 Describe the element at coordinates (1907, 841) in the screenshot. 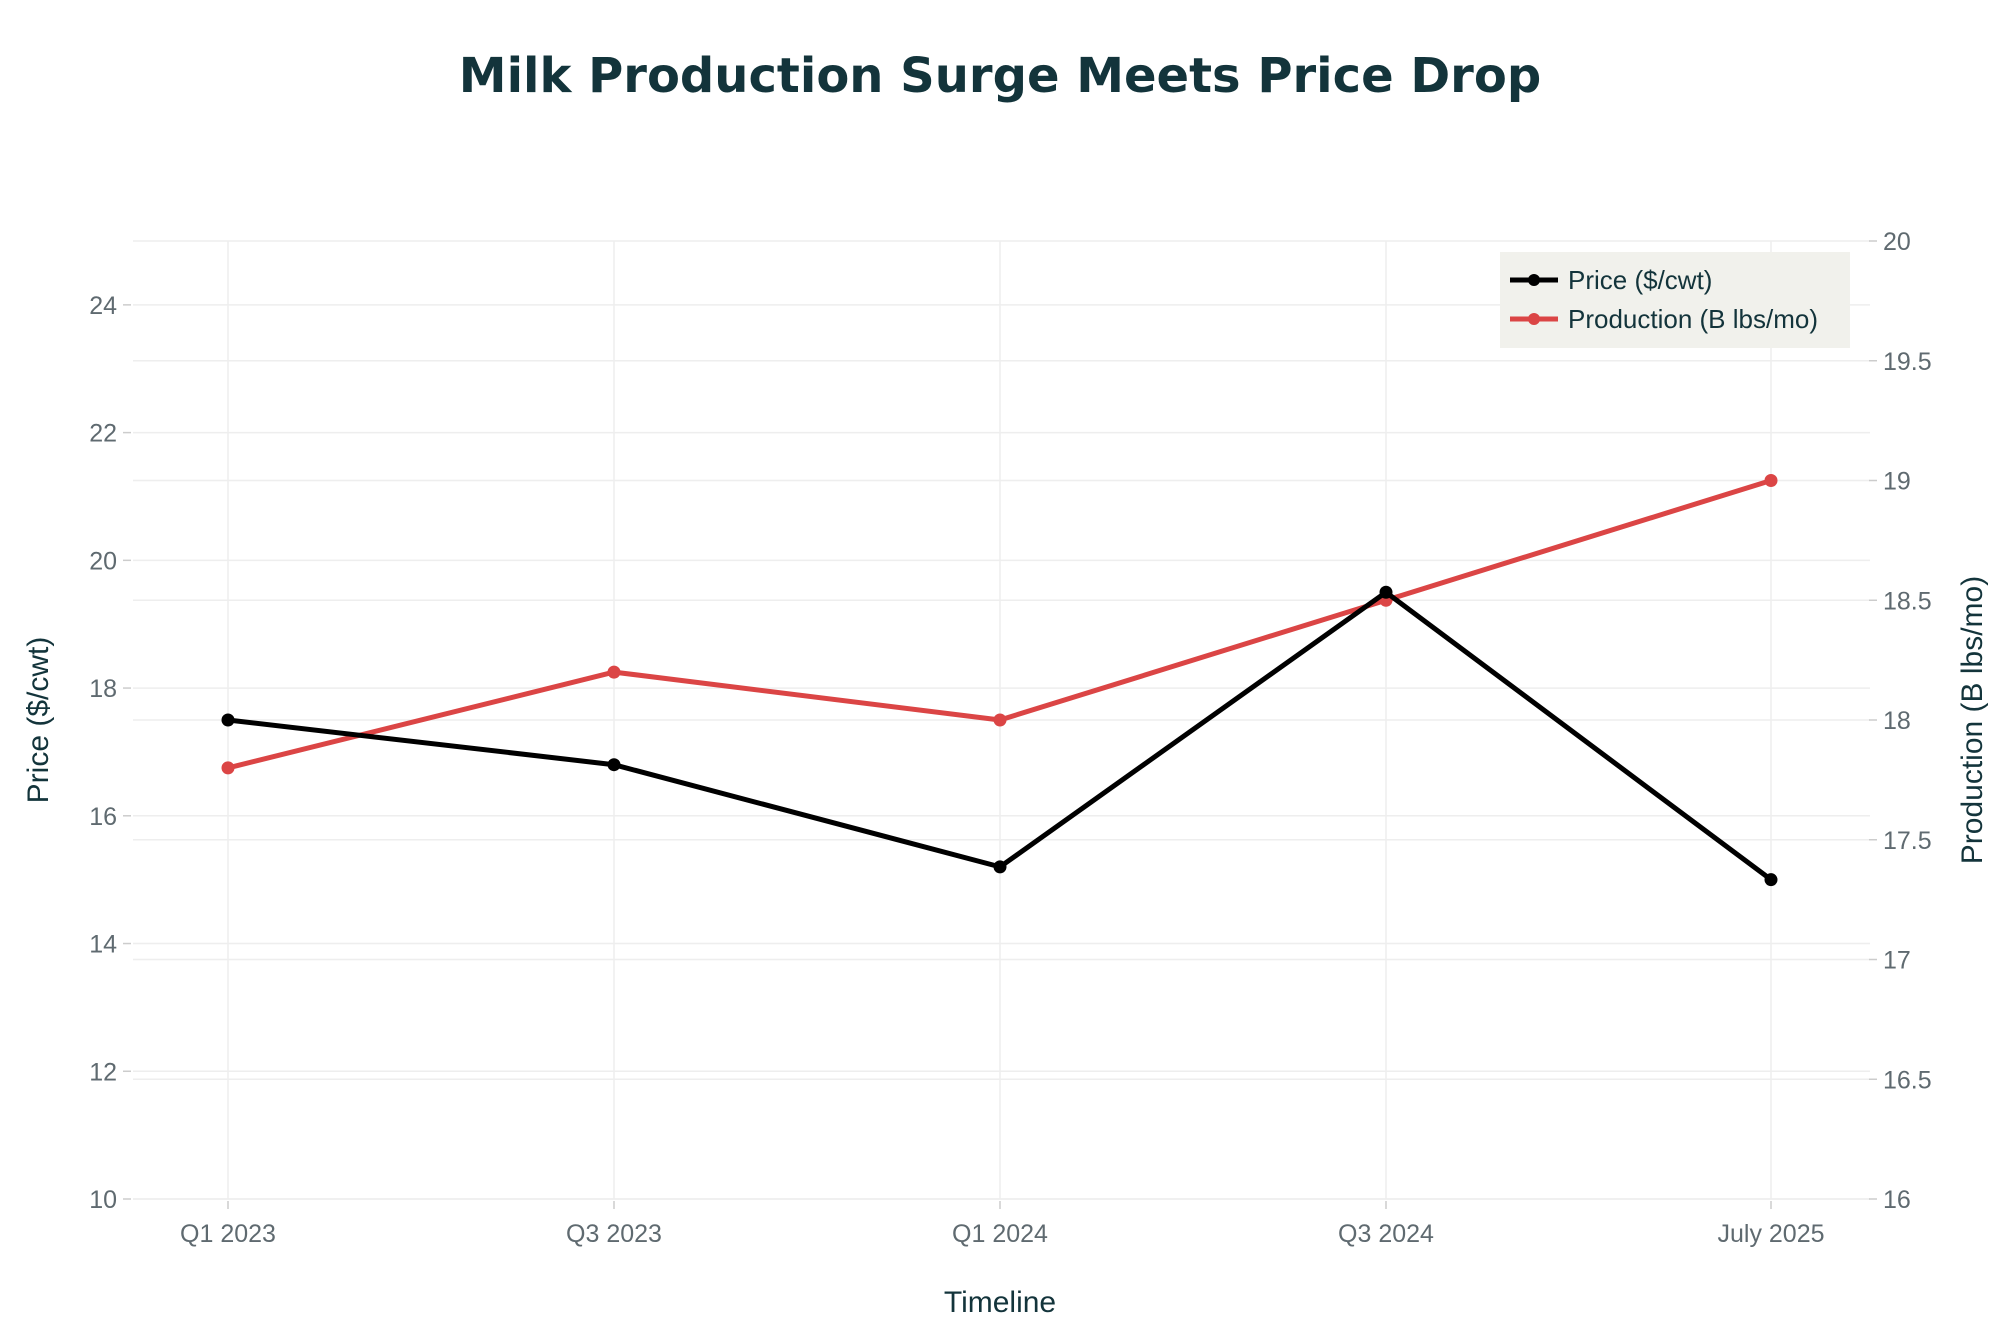

I see `y2-tick-label: 17.5` at that location.